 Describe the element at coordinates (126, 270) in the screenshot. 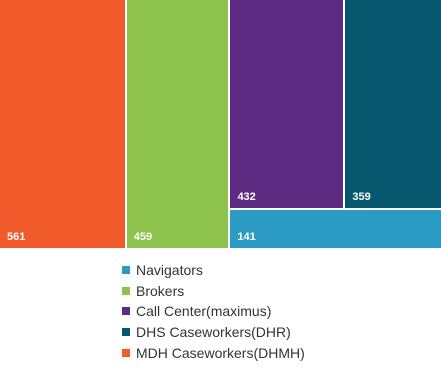

I see `legend-swatch-navigators` at that location.